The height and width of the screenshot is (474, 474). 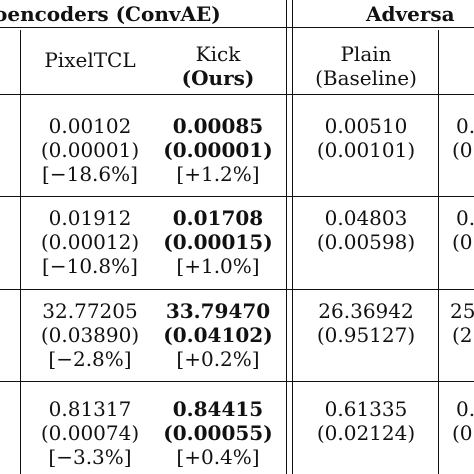 What do you see at coordinates (366, 54) in the screenshot?
I see `col-header-plain: Plain` at bounding box center [366, 54].